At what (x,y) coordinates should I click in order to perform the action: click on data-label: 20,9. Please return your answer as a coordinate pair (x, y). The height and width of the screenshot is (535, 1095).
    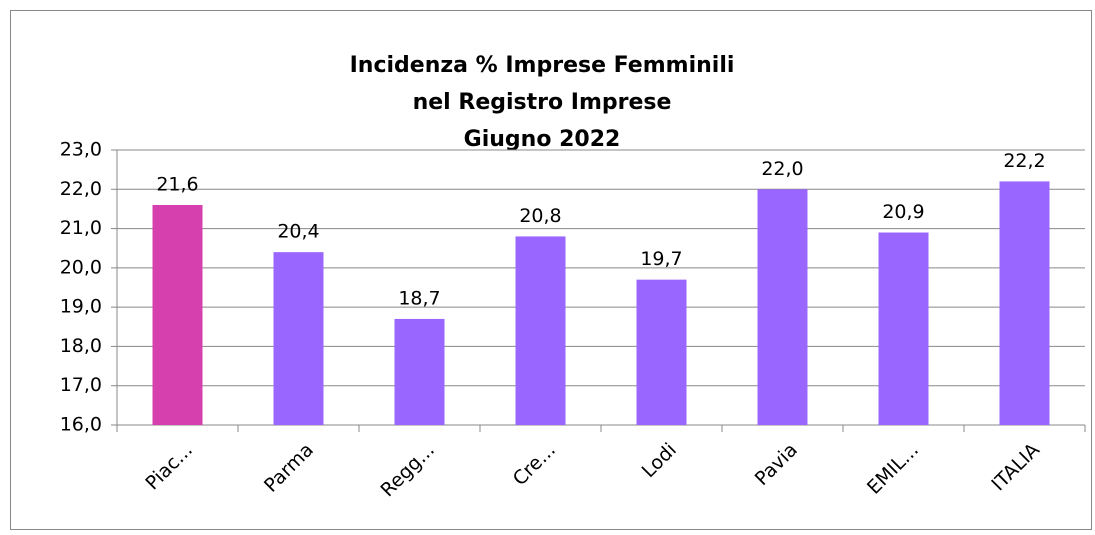
    Looking at the image, I should click on (903, 212).